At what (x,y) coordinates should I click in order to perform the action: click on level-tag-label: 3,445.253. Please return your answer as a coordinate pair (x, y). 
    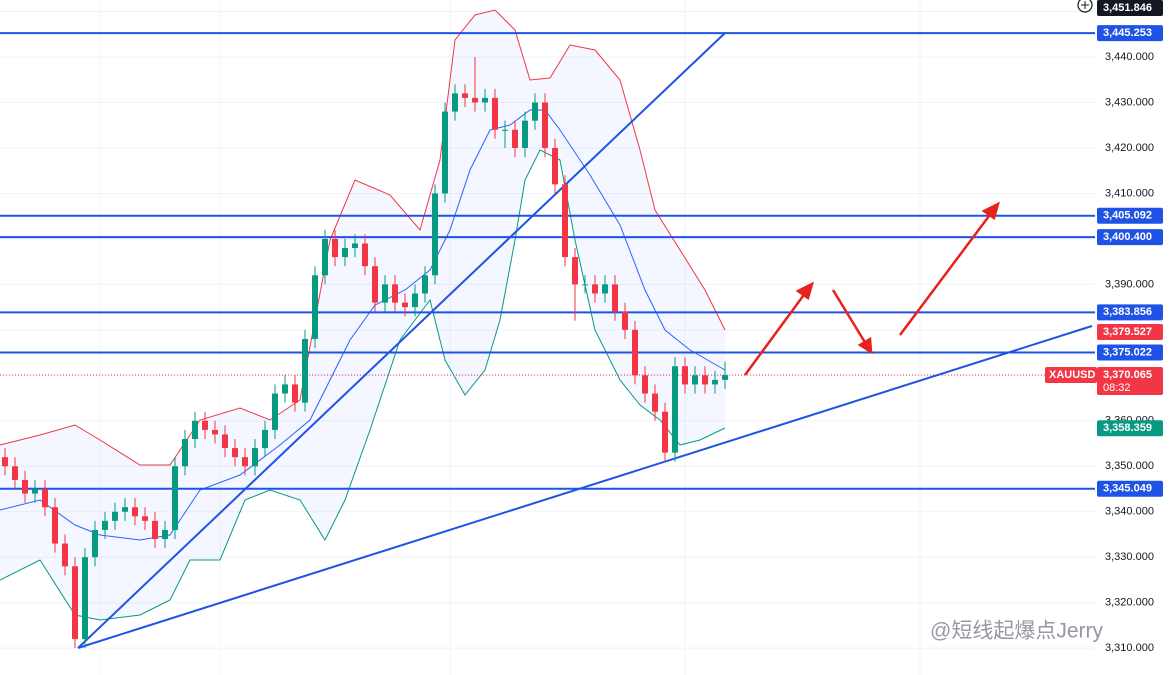
    Looking at the image, I should click on (1127, 33).